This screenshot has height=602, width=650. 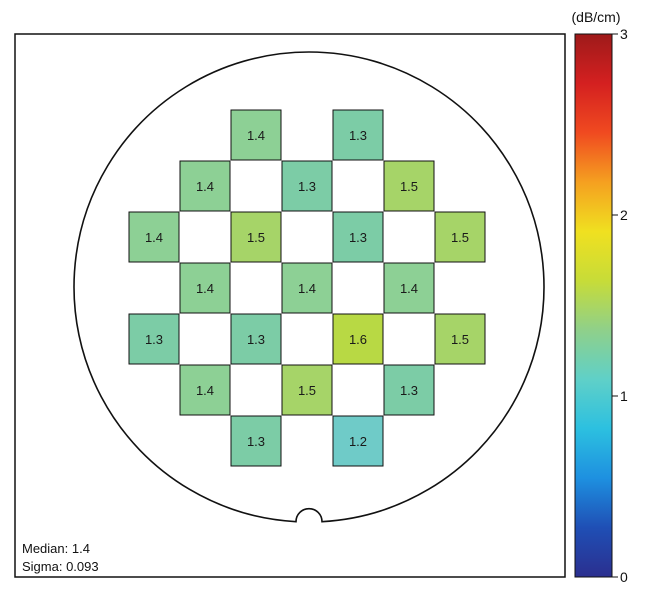 I want to click on wafer-cell-label: 1.2, so click(x=358, y=441).